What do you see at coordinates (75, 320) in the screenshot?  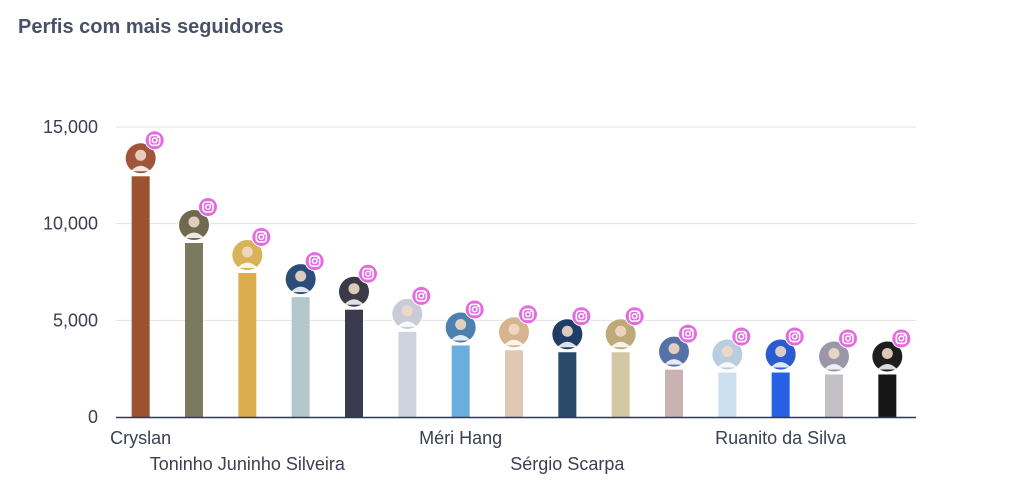 I see `y-tick-label: 5,000` at bounding box center [75, 320].